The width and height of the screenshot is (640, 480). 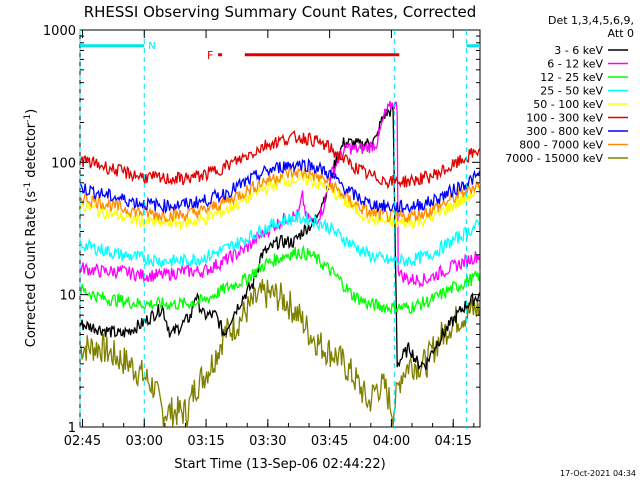 What do you see at coordinates (82, 441) in the screenshot?
I see `x-tick-label: 02:45` at bounding box center [82, 441].